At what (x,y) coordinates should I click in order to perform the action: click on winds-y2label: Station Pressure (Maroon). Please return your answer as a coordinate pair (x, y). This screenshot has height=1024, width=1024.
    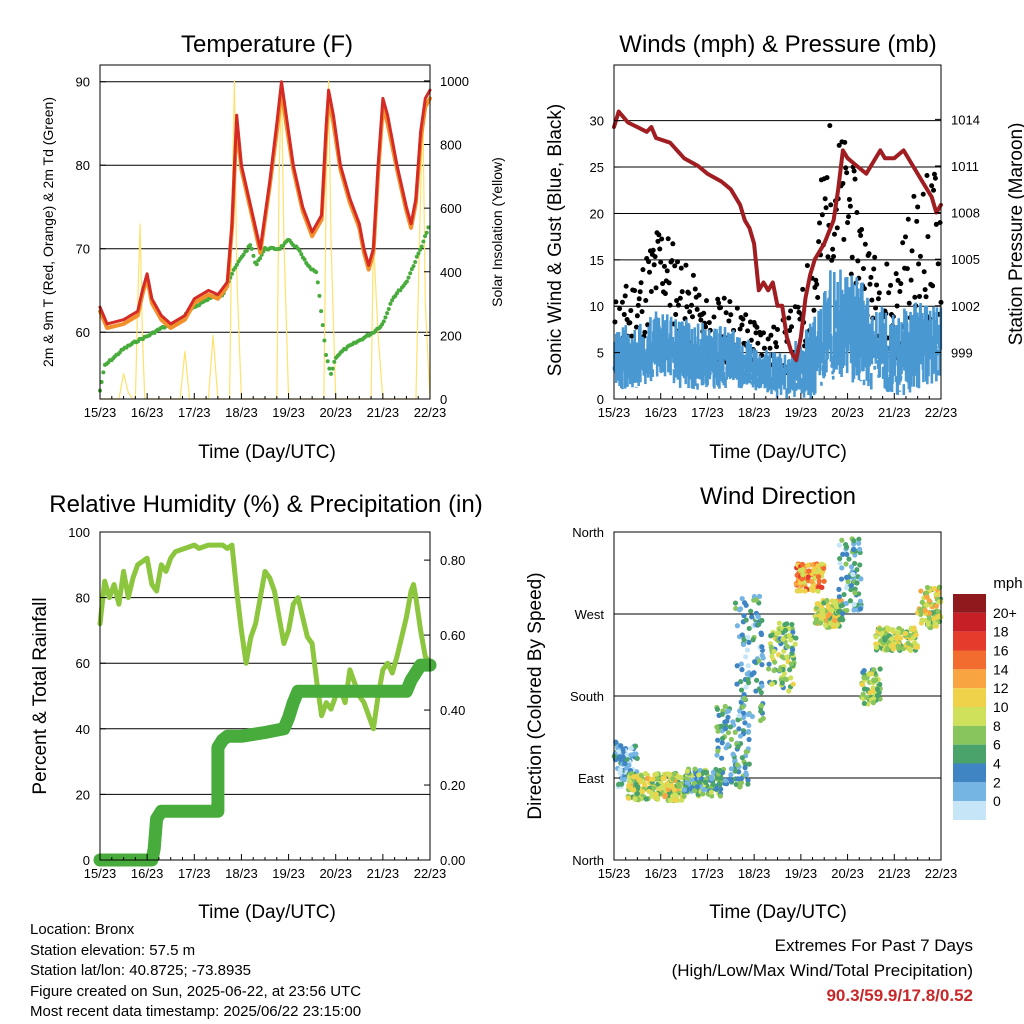
    Looking at the image, I should click on (1015, 234).